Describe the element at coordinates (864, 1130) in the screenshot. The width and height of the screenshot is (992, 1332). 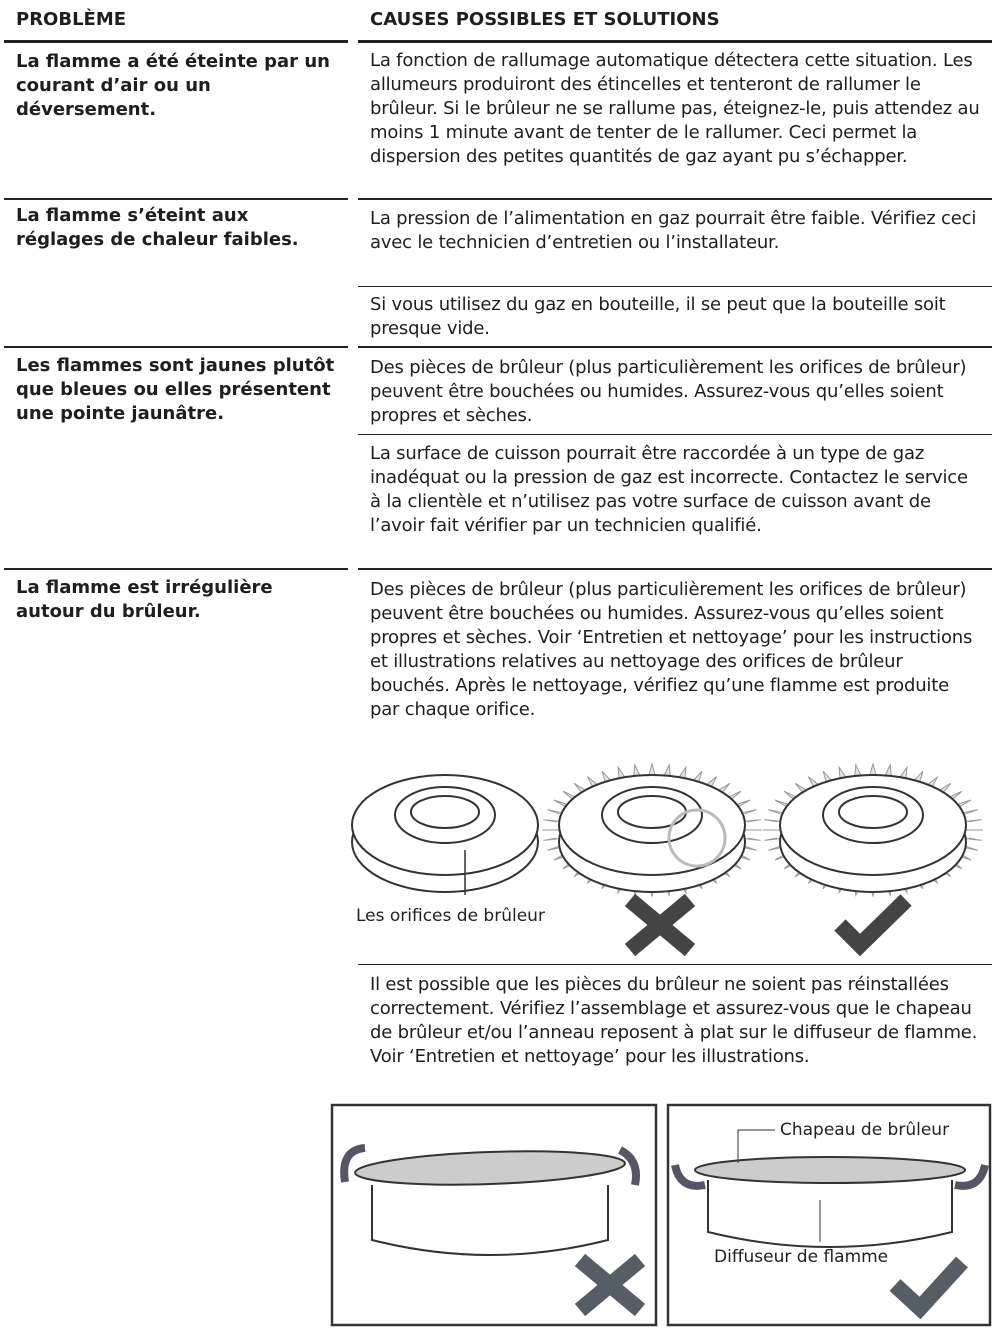
I see `figure-label: Chapeau de brûleur` at that location.